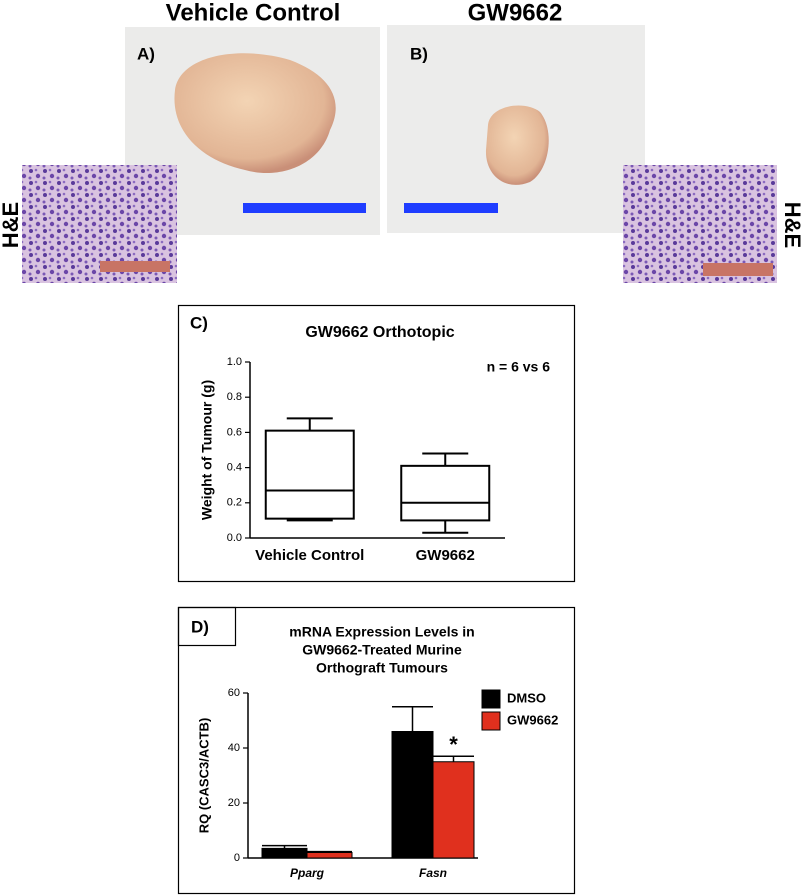  I want to click on significance: *, so click(453, 744).